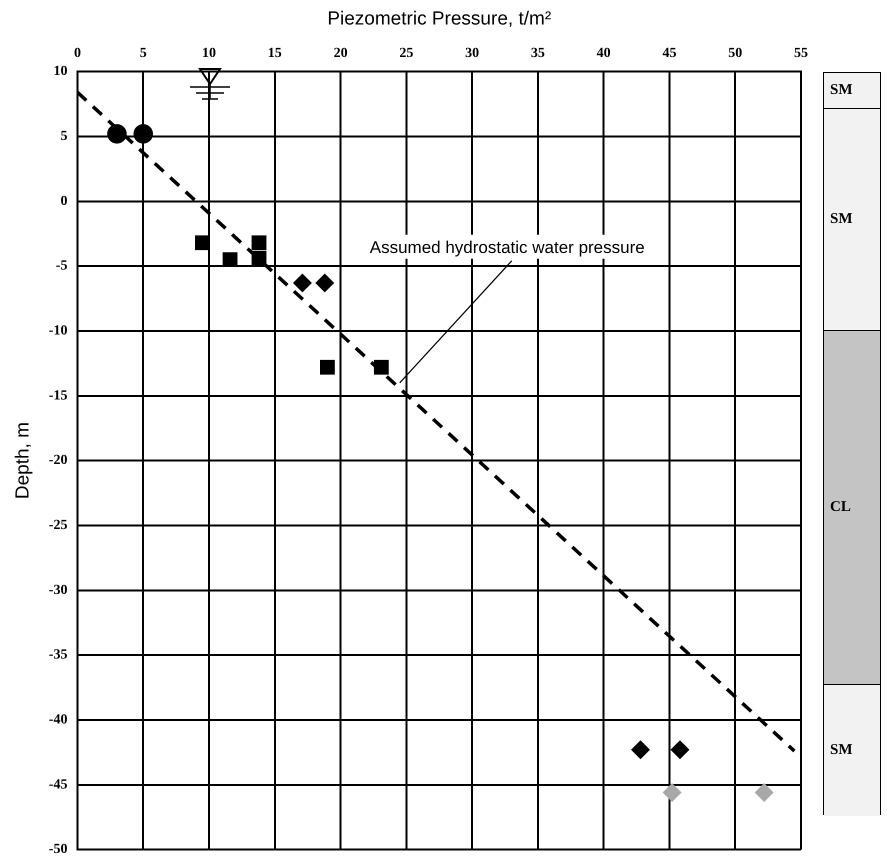 The height and width of the screenshot is (868, 893). I want to click on x-tick-label: 5, so click(143, 53).